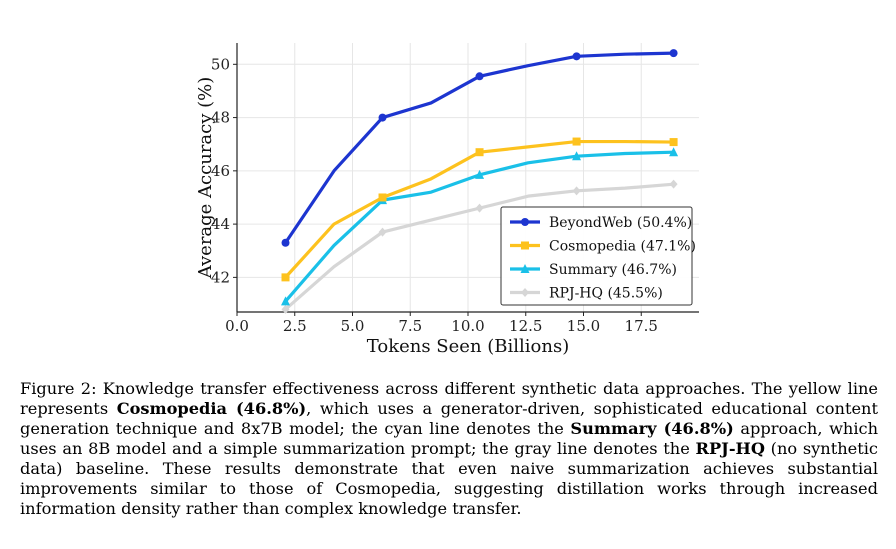 The height and width of the screenshot is (549, 896). I want to click on legend-marker-cosmopedia, so click(525, 245).